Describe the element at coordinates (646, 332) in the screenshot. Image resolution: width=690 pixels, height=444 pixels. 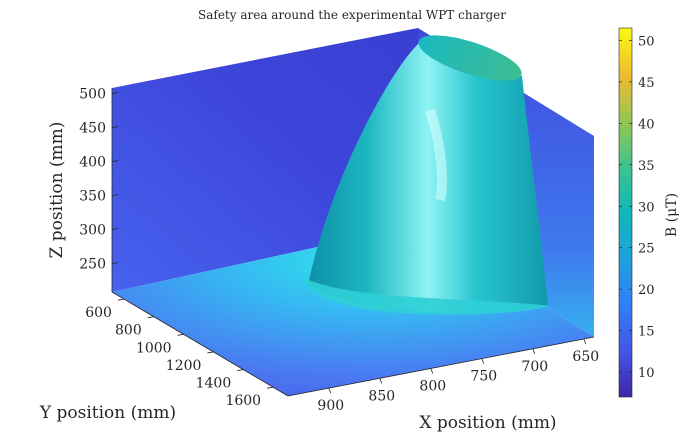
I see `colorbar-tick-label: 15` at that location.